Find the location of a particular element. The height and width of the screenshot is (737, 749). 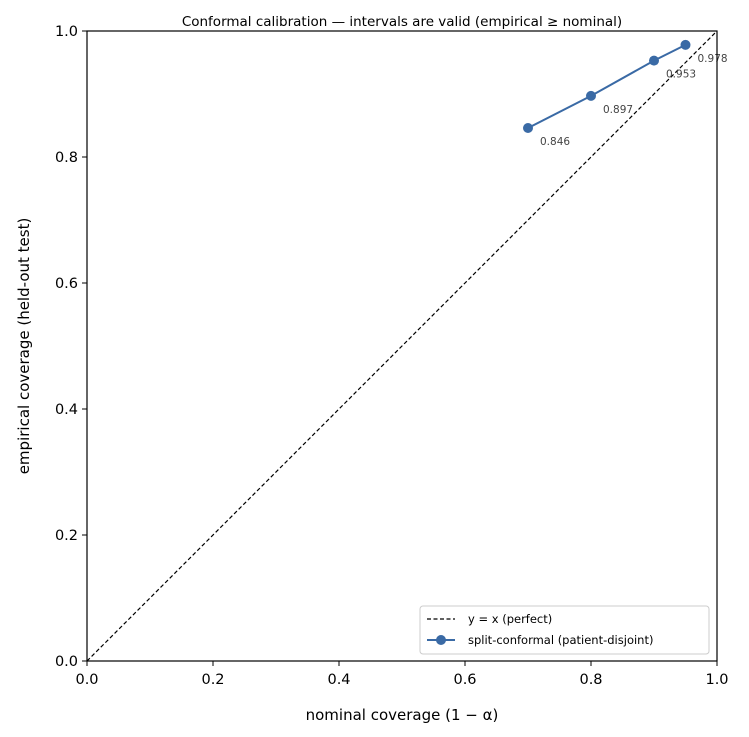

data-label: 0.846 is located at coordinates (555, 142).